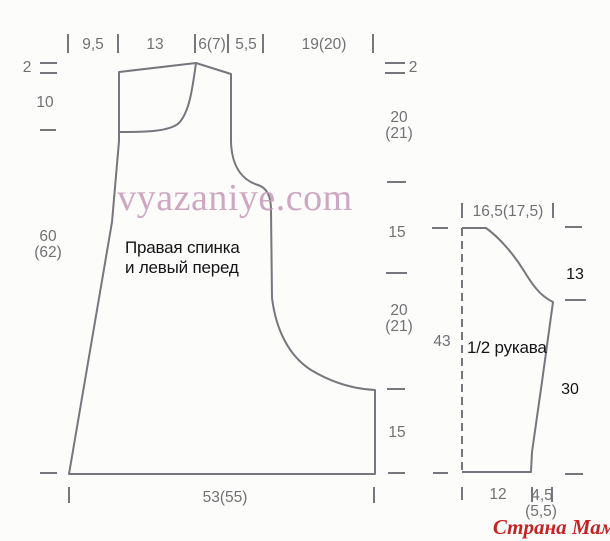  What do you see at coordinates (155, 44) in the screenshot?
I see `body-top-measure-2: 13` at bounding box center [155, 44].